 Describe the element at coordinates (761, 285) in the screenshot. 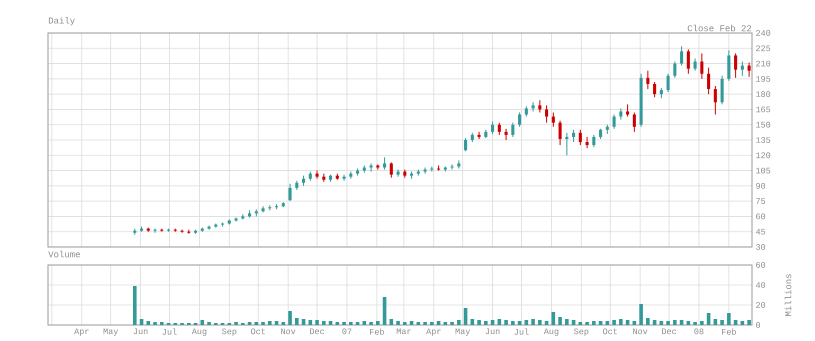

I see `y-tick-label: 40` at that location.